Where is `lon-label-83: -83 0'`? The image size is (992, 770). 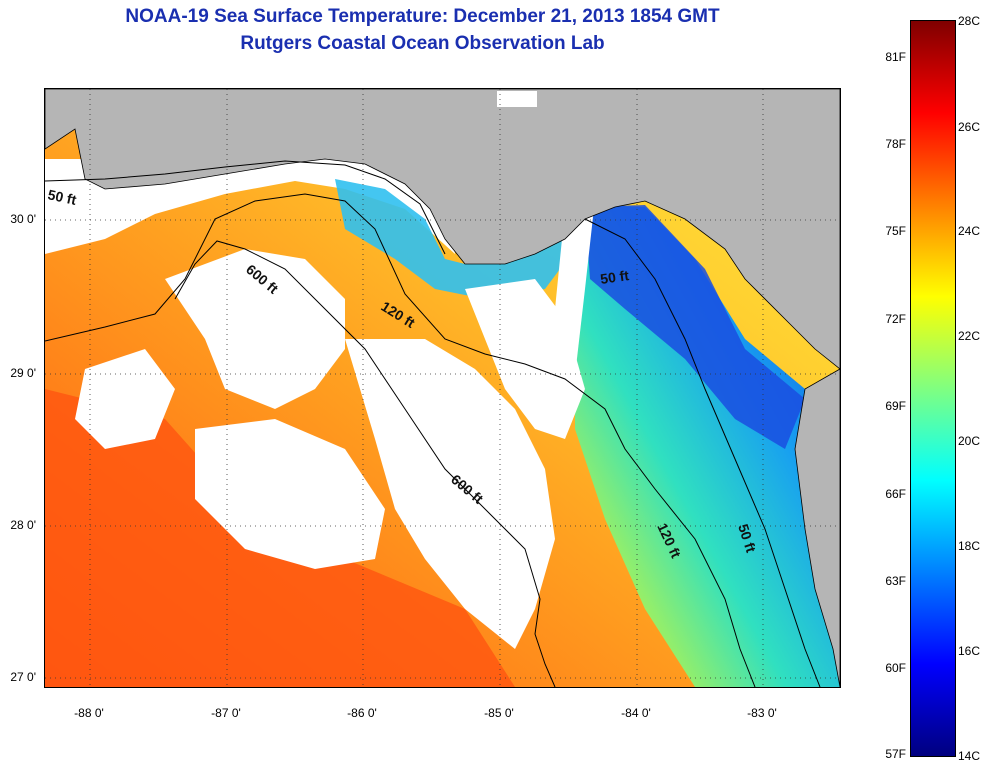
lon-label-83: -83 0' is located at coordinates (762, 713).